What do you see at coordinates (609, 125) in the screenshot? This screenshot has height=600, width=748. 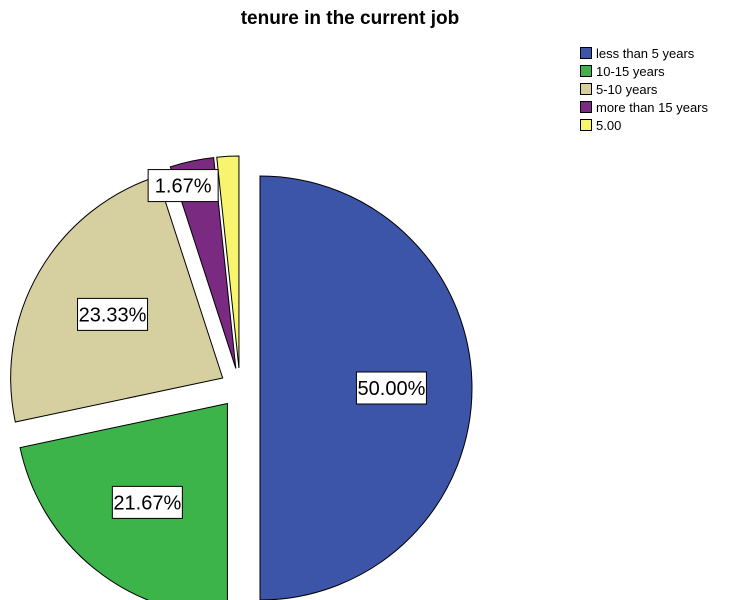 I see `legend-label: 5.00` at bounding box center [609, 125].